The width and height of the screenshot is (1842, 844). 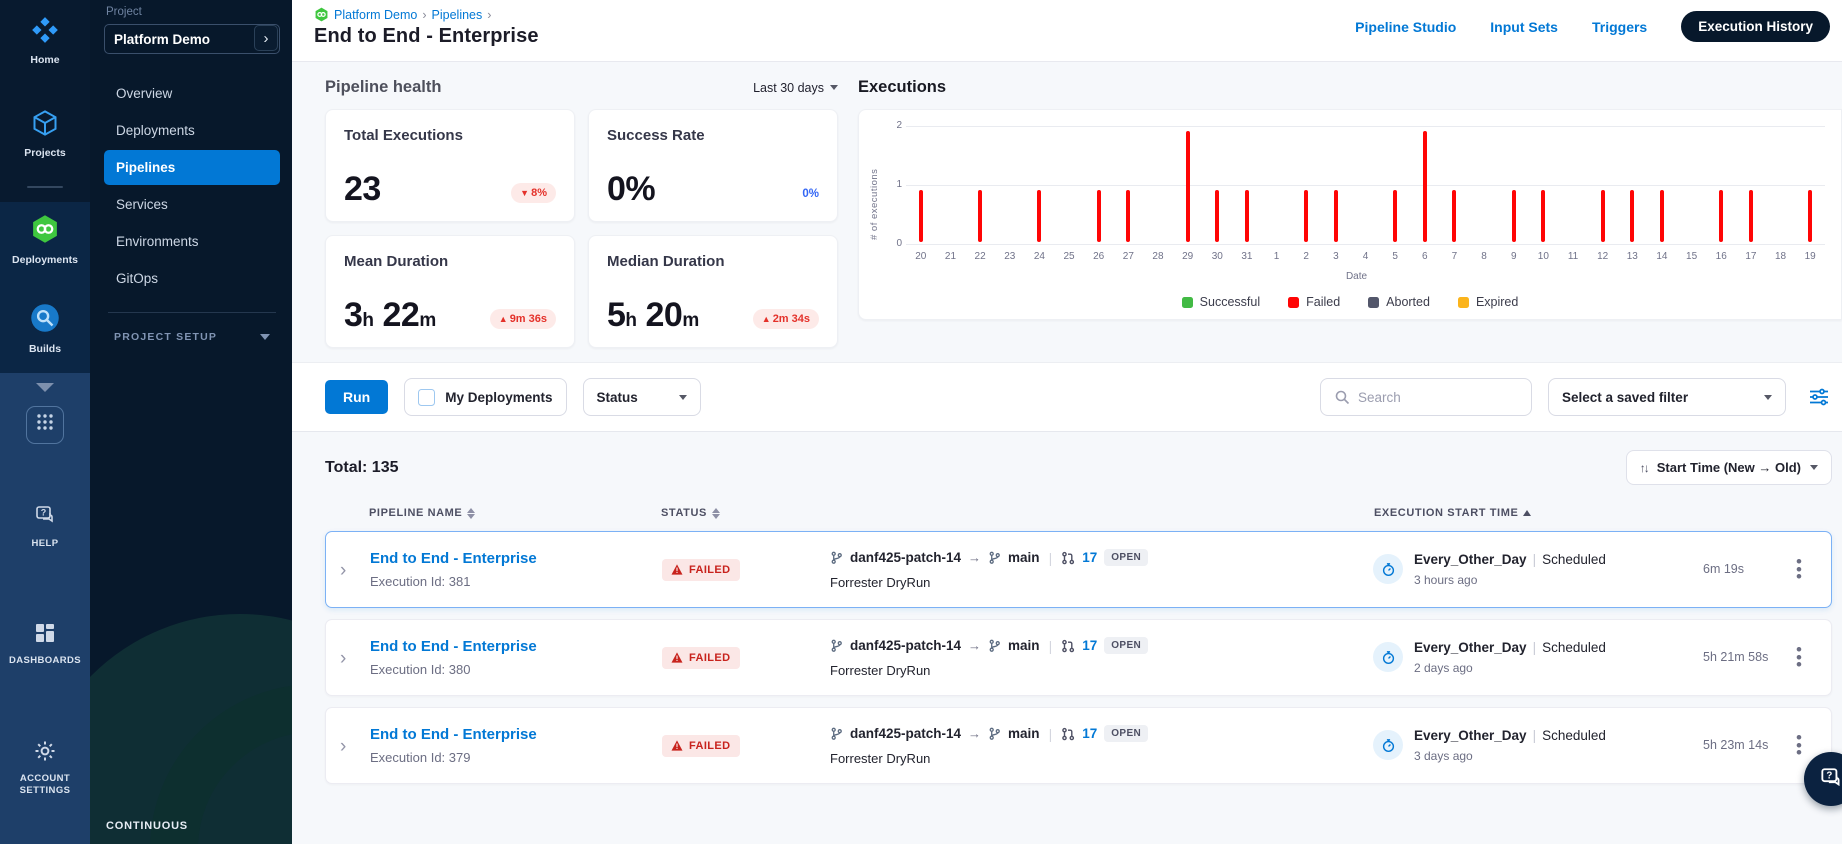 What do you see at coordinates (45, 41) in the screenshot?
I see `rail-item-home: Home` at bounding box center [45, 41].